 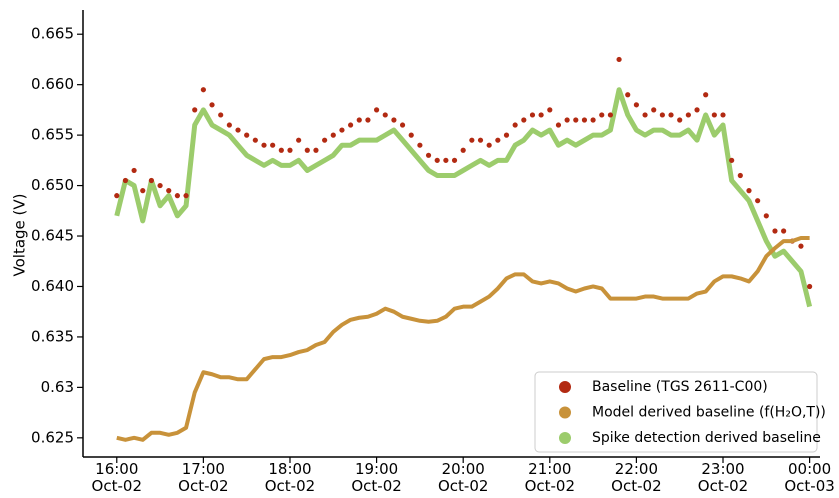 I want to click on y-tick-label: 0.655, so click(x=52, y=135).